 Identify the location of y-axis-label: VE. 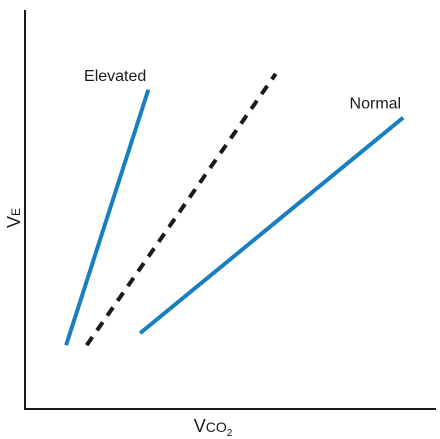
(14, 218).